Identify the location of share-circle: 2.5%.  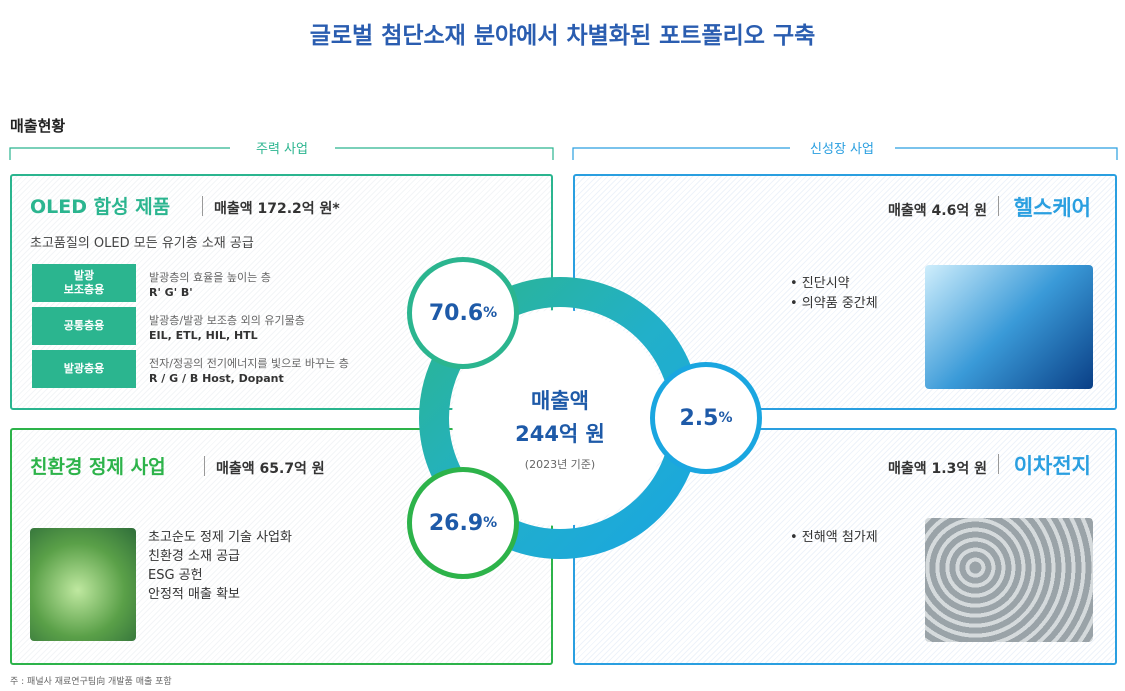
(706, 418).